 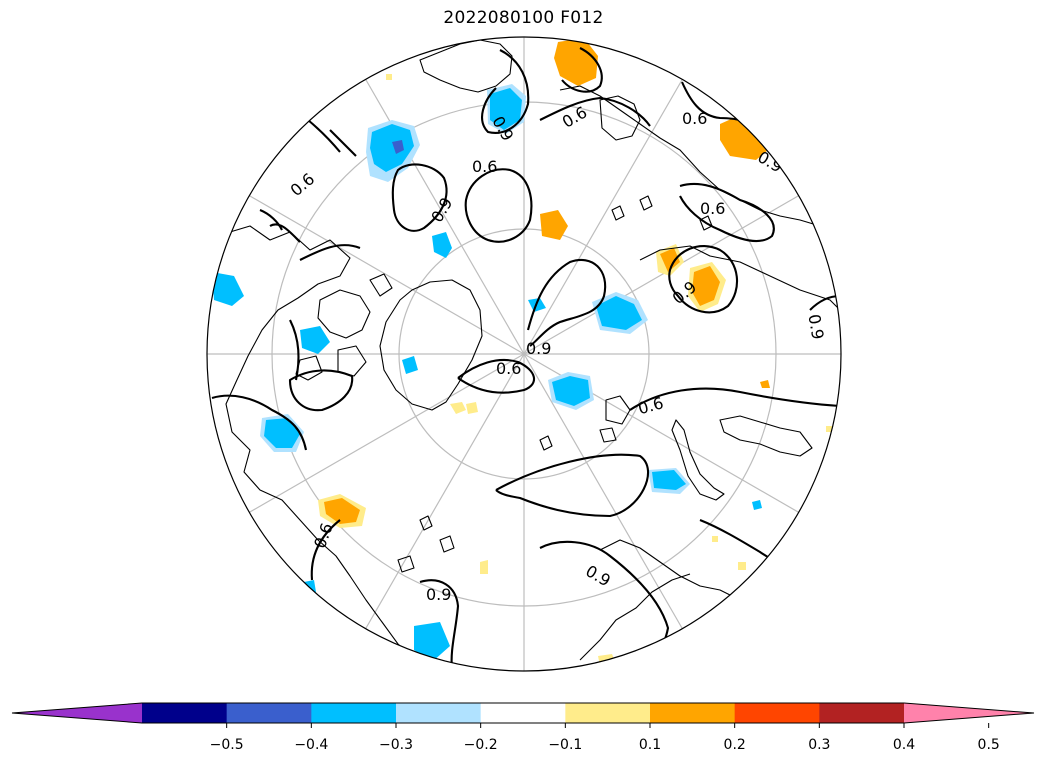 What do you see at coordinates (699, 163) in the screenshot?
I see `coastline-siberia` at bounding box center [699, 163].